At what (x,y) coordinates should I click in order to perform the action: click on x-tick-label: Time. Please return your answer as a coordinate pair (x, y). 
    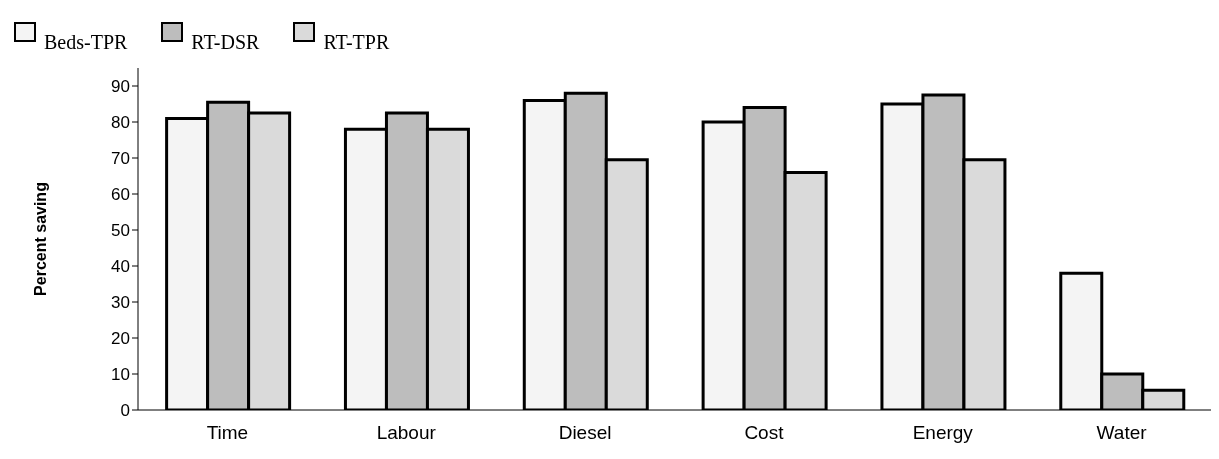
    Looking at the image, I should click on (227, 433).